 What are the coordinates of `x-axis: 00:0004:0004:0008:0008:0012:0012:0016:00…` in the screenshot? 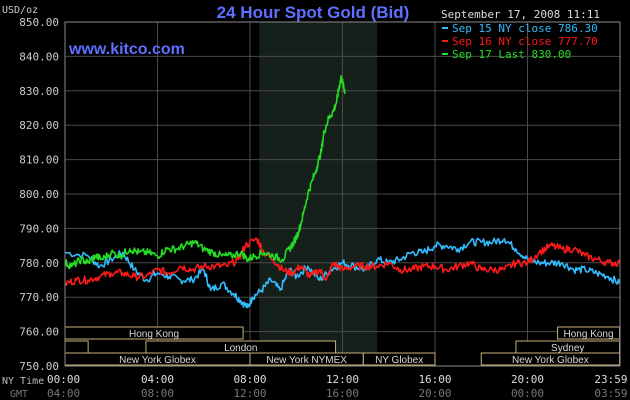 It's located at (337, 386).